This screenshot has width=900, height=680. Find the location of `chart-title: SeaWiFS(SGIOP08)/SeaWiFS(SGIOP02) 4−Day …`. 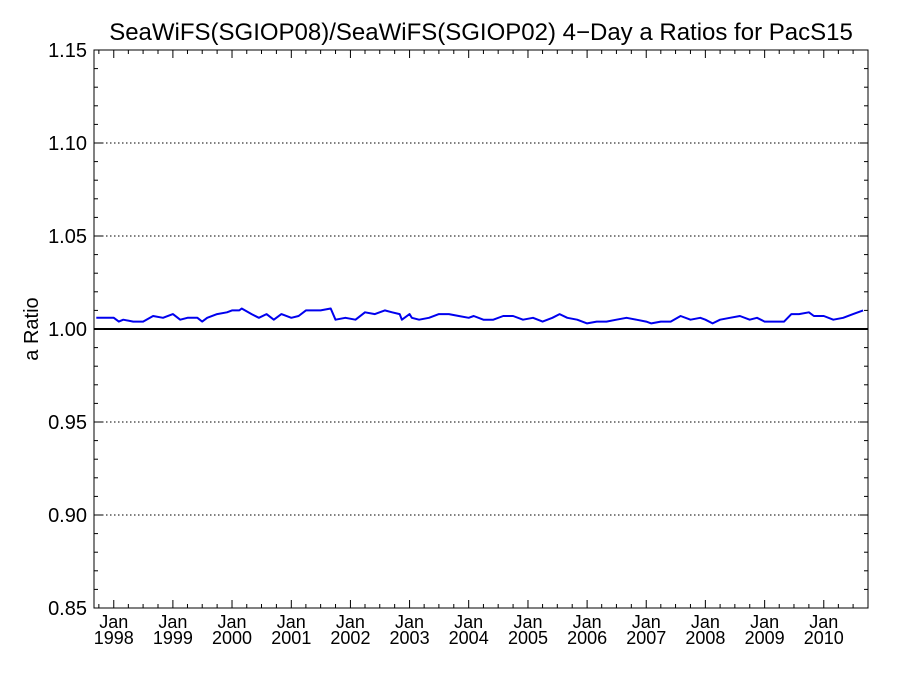

chart-title: SeaWiFS(SGIOP08)/SeaWiFS(SGIOP02) 4−Day … is located at coordinates (481, 32).